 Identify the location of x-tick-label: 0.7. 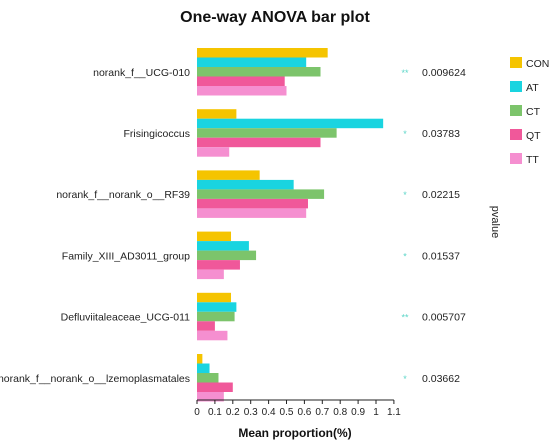
(322, 412).